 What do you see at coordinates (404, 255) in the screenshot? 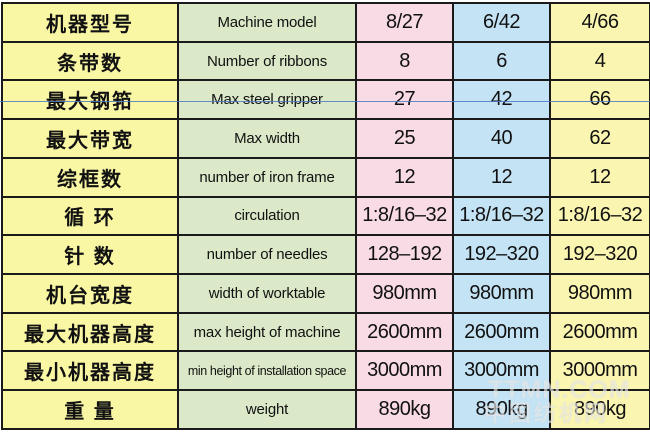
I see `value-needles-1: 128–192` at bounding box center [404, 255].